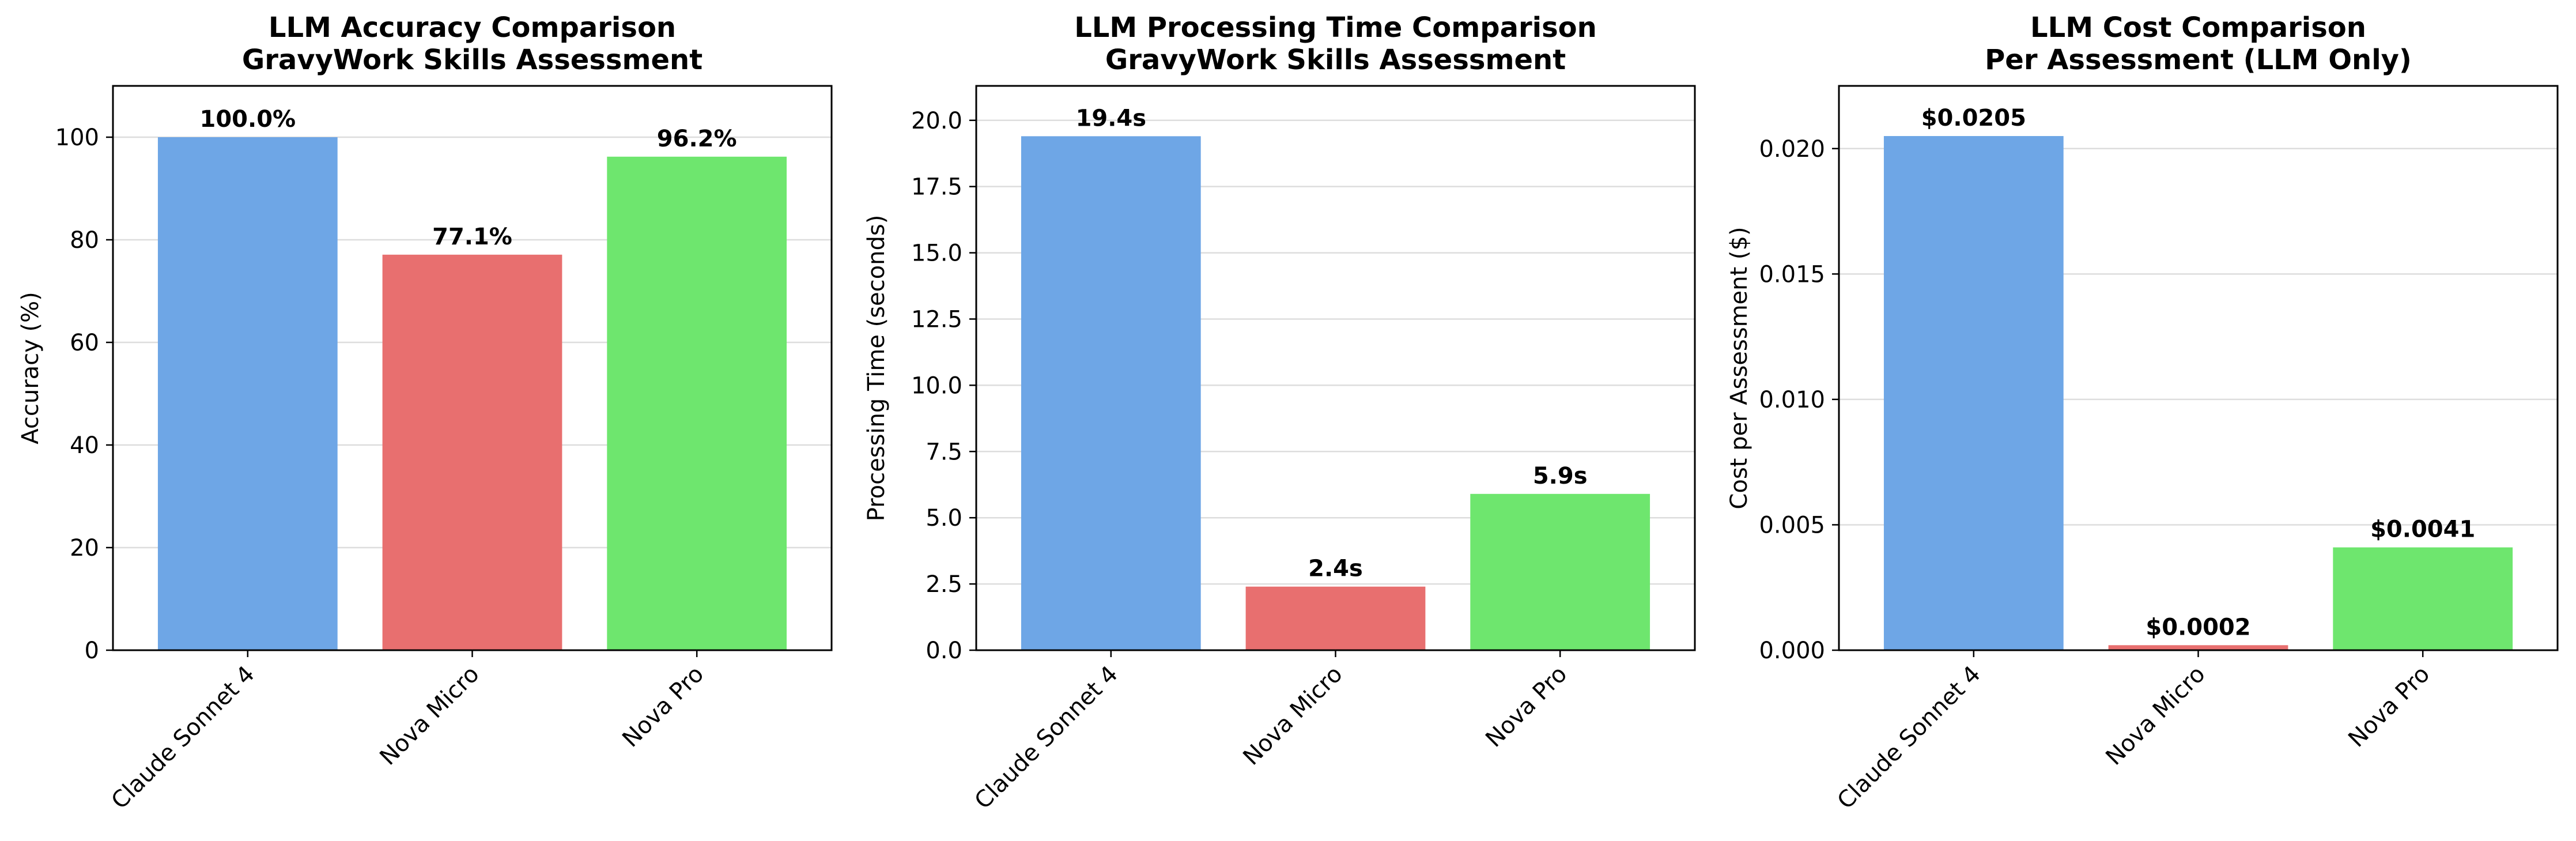 Image resolution: width=2576 pixels, height=841 pixels. I want to click on data-label: $0.0041, so click(2422, 529).